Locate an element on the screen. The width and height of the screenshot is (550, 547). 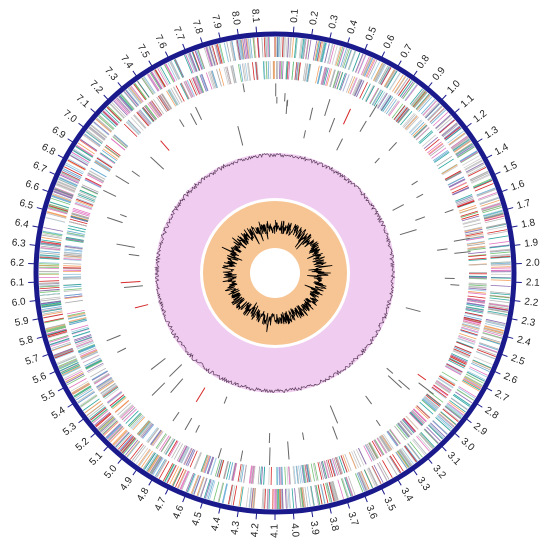
tick-label: 4.6 is located at coordinates (179, 511).